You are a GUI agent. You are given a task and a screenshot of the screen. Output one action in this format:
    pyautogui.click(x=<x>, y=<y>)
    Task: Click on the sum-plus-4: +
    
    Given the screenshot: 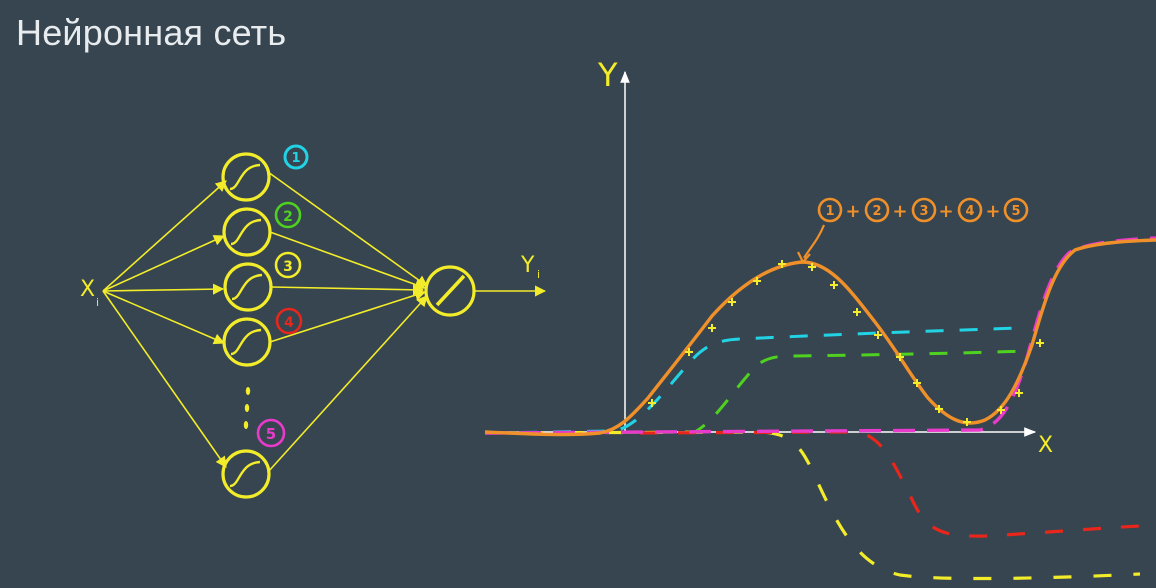 What is the action you would take?
    pyautogui.click(x=992, y=211)
    